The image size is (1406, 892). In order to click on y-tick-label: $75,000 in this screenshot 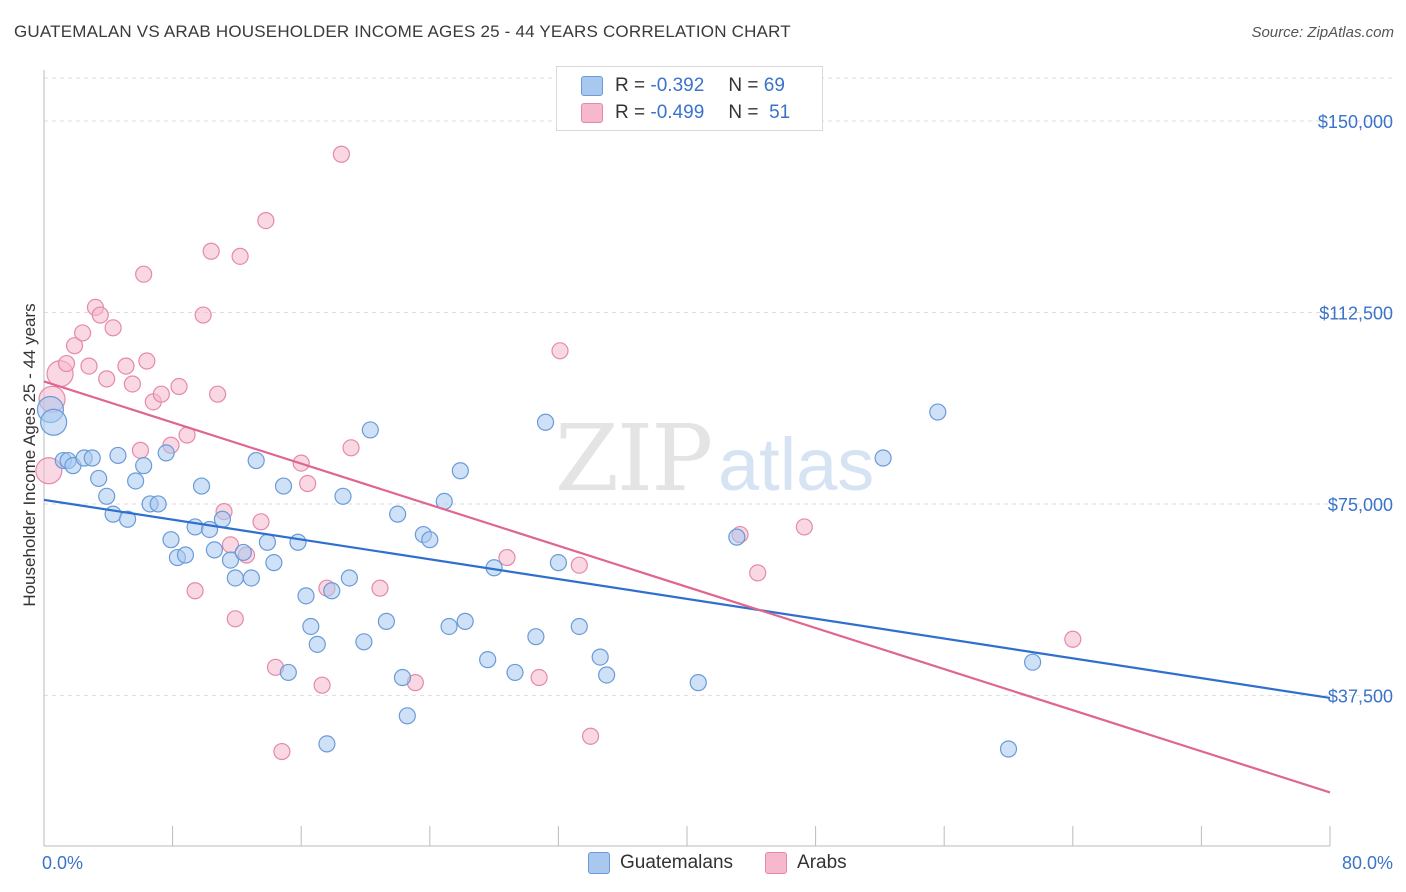, I will do `click(1360, 505)`.